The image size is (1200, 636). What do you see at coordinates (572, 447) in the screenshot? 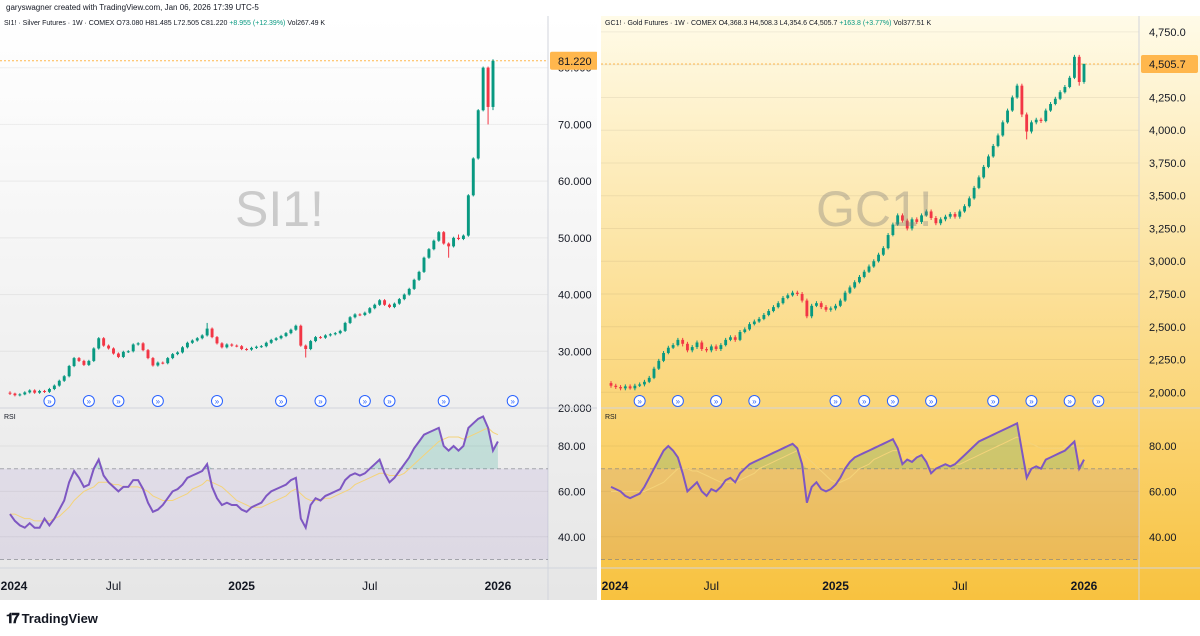
I see `silver-rsi-tick-label: 80.00` at bounding box center [572, 447].